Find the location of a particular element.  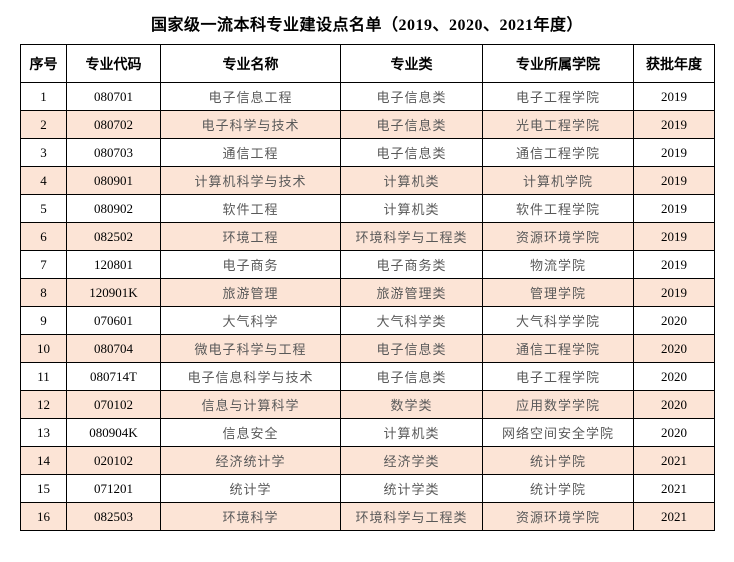

cell-major-code: 080714T is located at coordinates (113, 376).